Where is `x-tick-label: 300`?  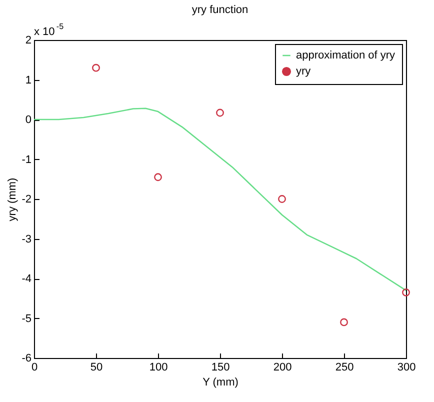 x-tick-label: 300 is located at coordinates (406, 368).